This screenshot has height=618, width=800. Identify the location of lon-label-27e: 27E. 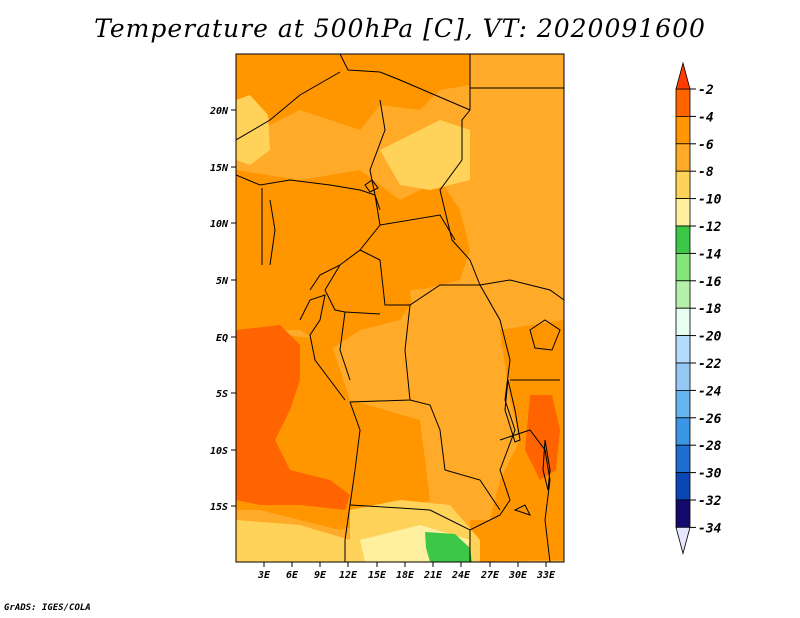
(490, 575).